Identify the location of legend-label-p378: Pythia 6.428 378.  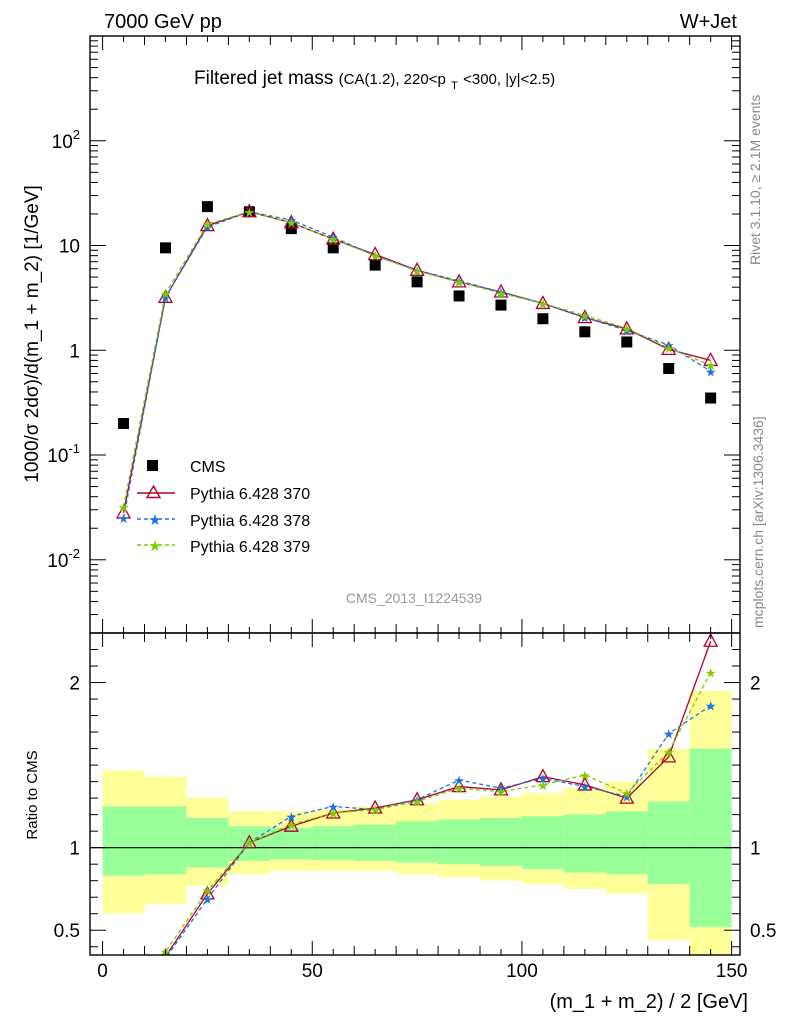
(250, 521).